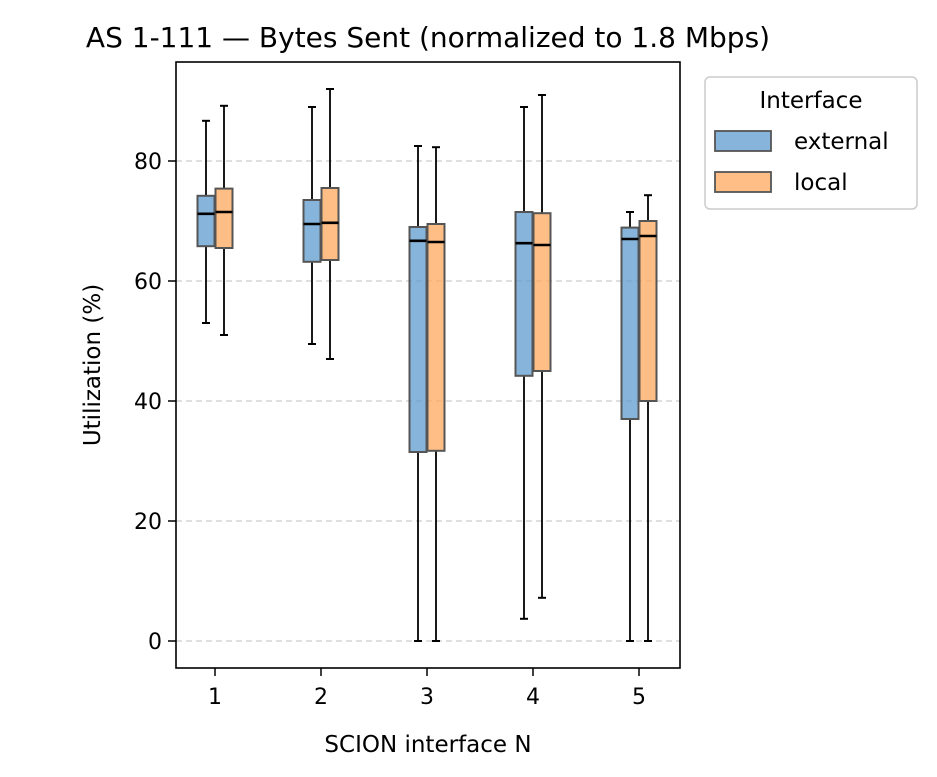 This screenshot has width=937, height=777. I want to click on y-tick-label-0: 0, so click(155, 642).